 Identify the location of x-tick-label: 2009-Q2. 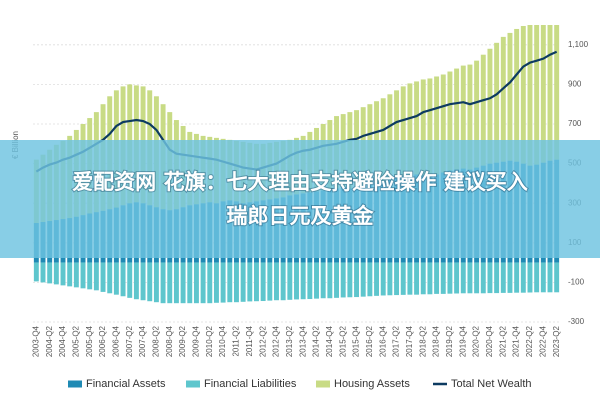
(182, 341).